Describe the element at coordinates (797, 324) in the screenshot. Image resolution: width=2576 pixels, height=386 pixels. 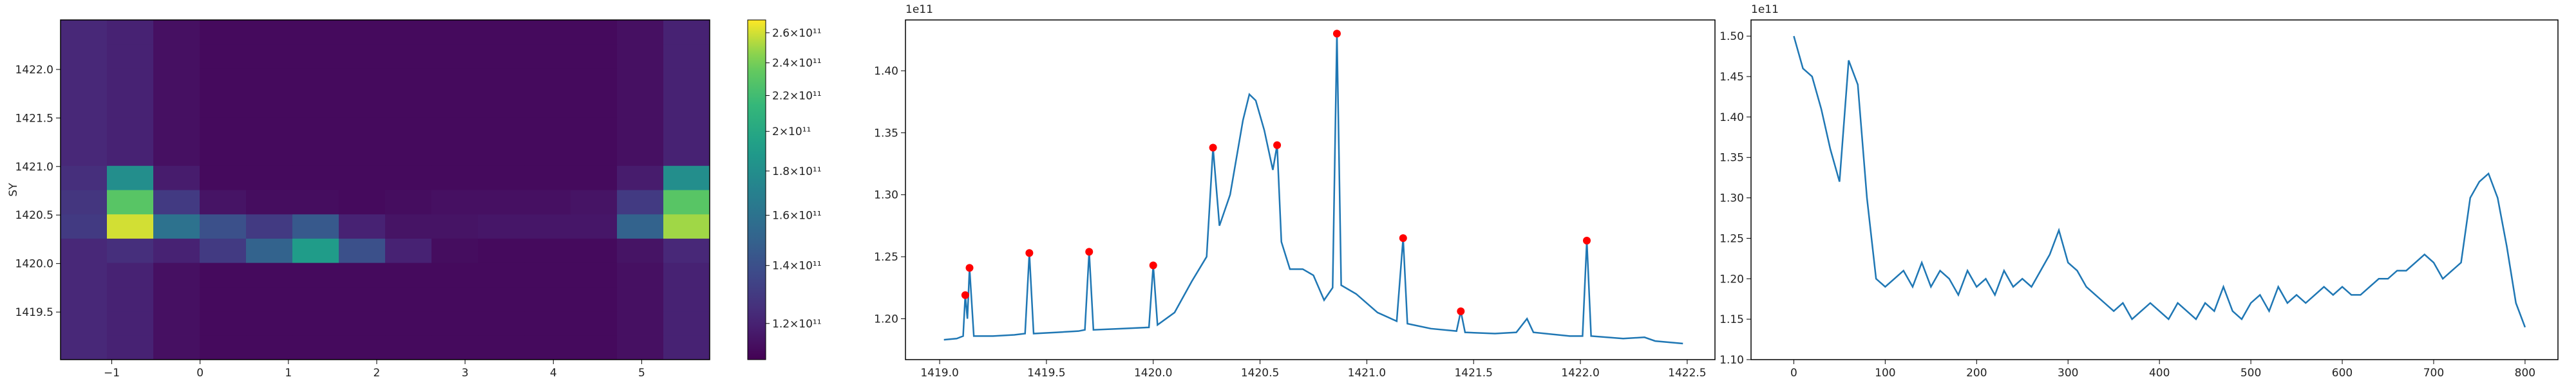
I see `colorbar-tick-label: 1.2×10¹¹` at that location.